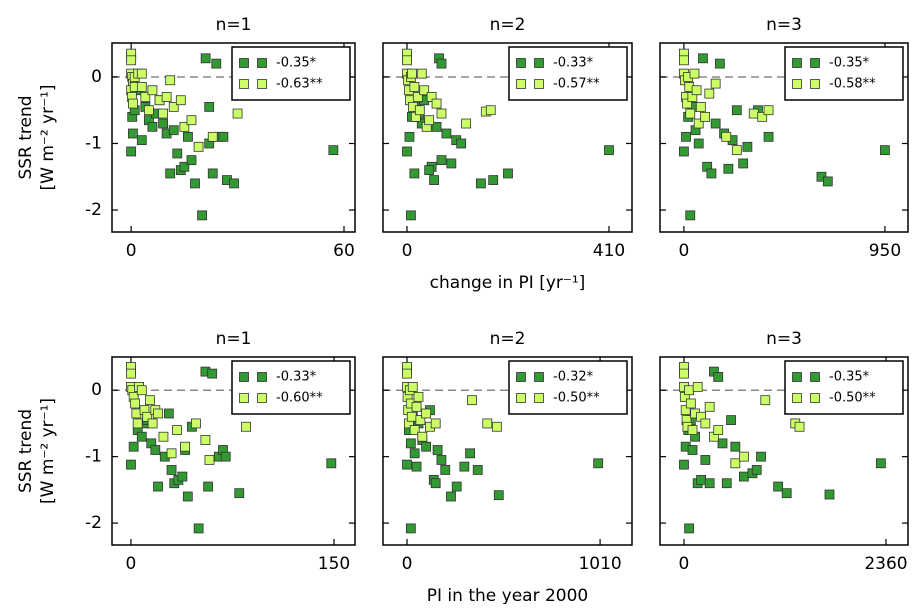 This screenshot has height=608, width=916. I want to click on x-axis-label: change in PI [yr⁻¹], so click(508, 283).